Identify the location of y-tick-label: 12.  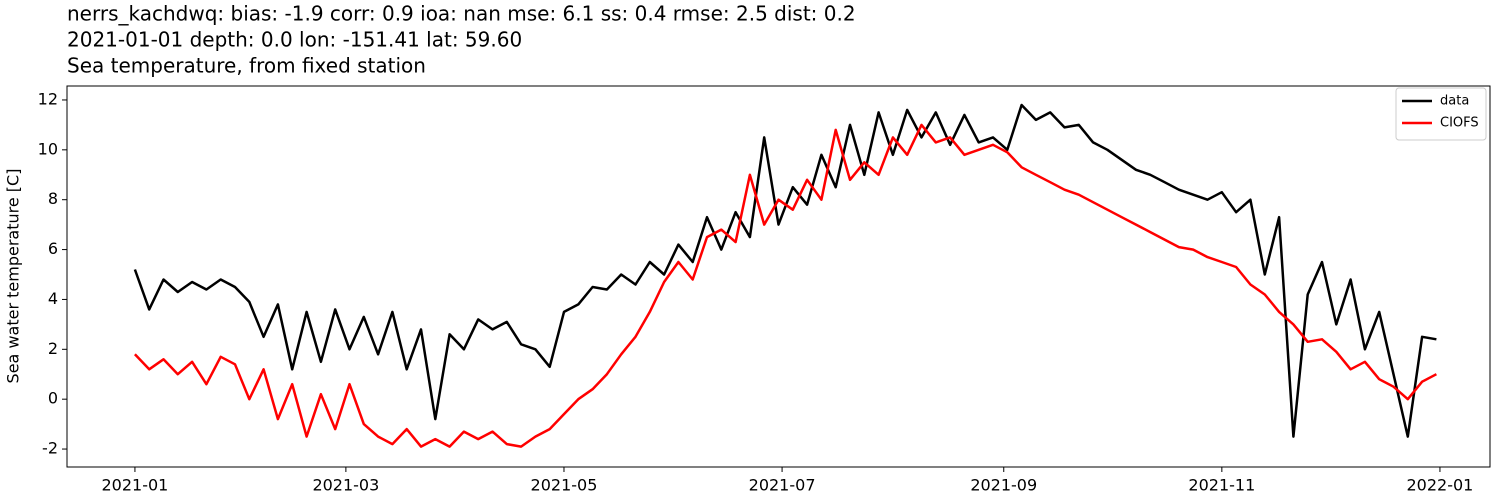
(48, 98).